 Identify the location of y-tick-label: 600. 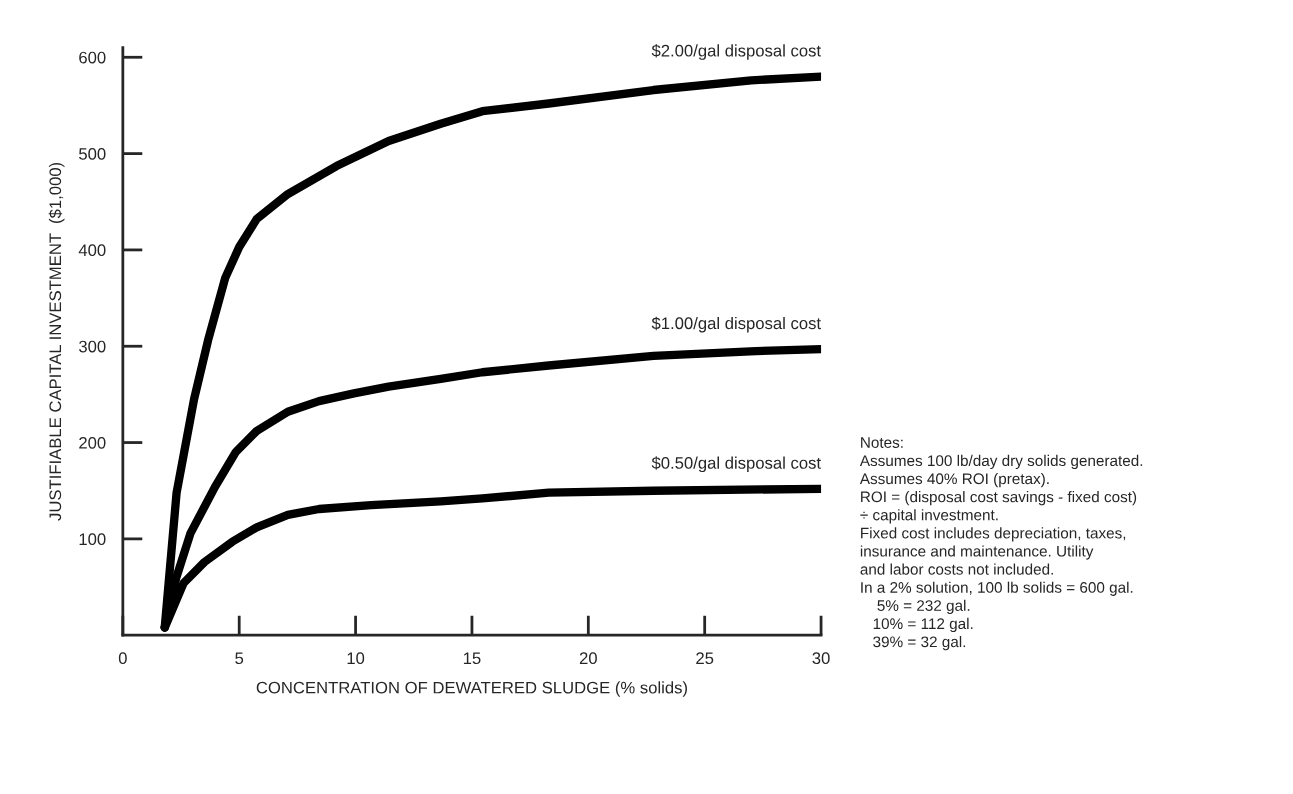
(92, 57).